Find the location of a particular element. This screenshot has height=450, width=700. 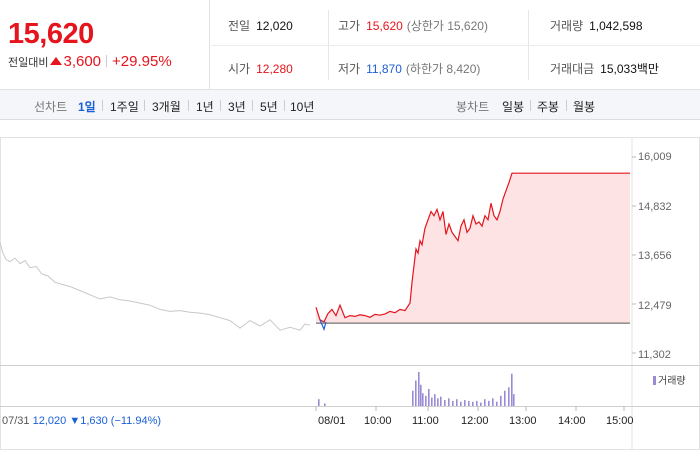

prev-price: 12,020 is located at coordinates (49, 421).